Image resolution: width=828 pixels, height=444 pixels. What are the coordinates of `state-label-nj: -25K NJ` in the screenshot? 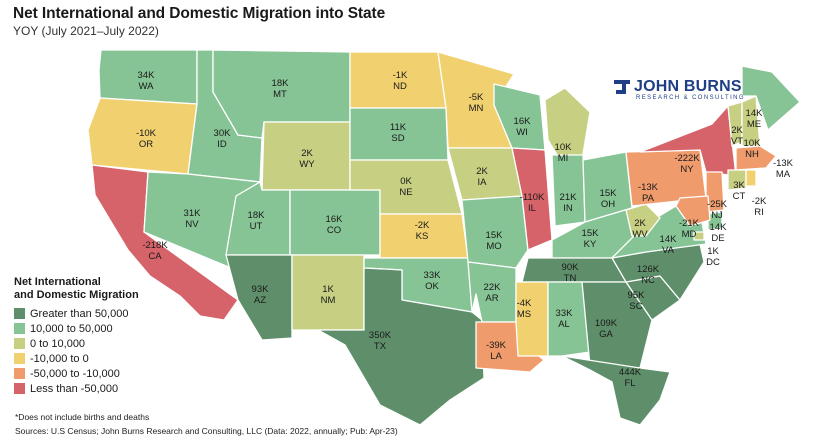 It's located at (717, 210).